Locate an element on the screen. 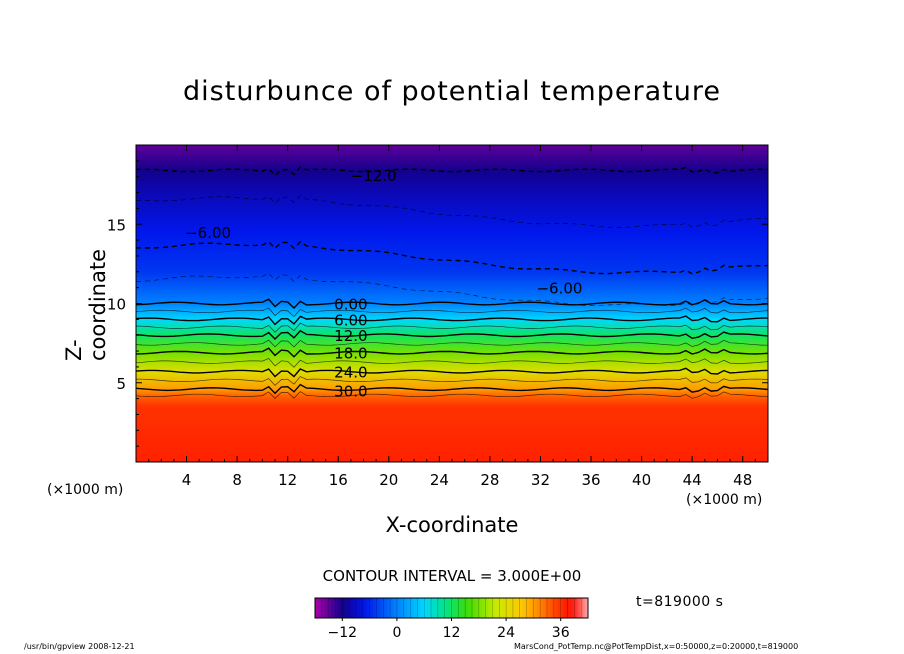 This screenshot has height=654, width=904. y-tick-label: 15 is located at coordinates (116, 225).